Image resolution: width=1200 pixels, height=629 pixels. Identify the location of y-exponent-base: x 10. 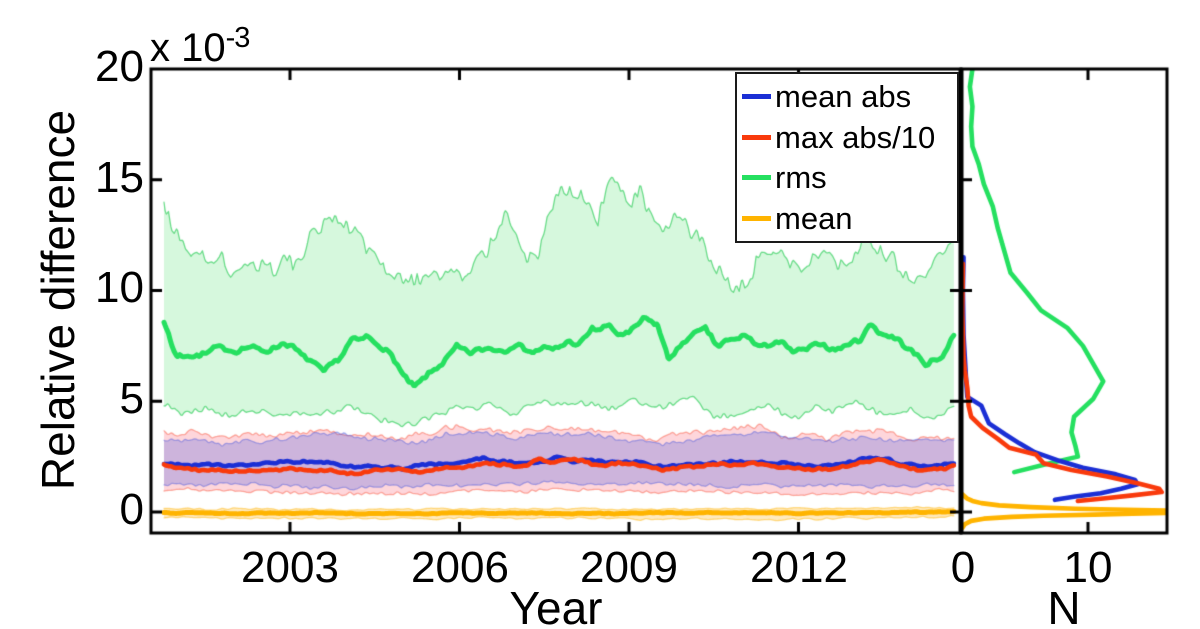
(188, 48).